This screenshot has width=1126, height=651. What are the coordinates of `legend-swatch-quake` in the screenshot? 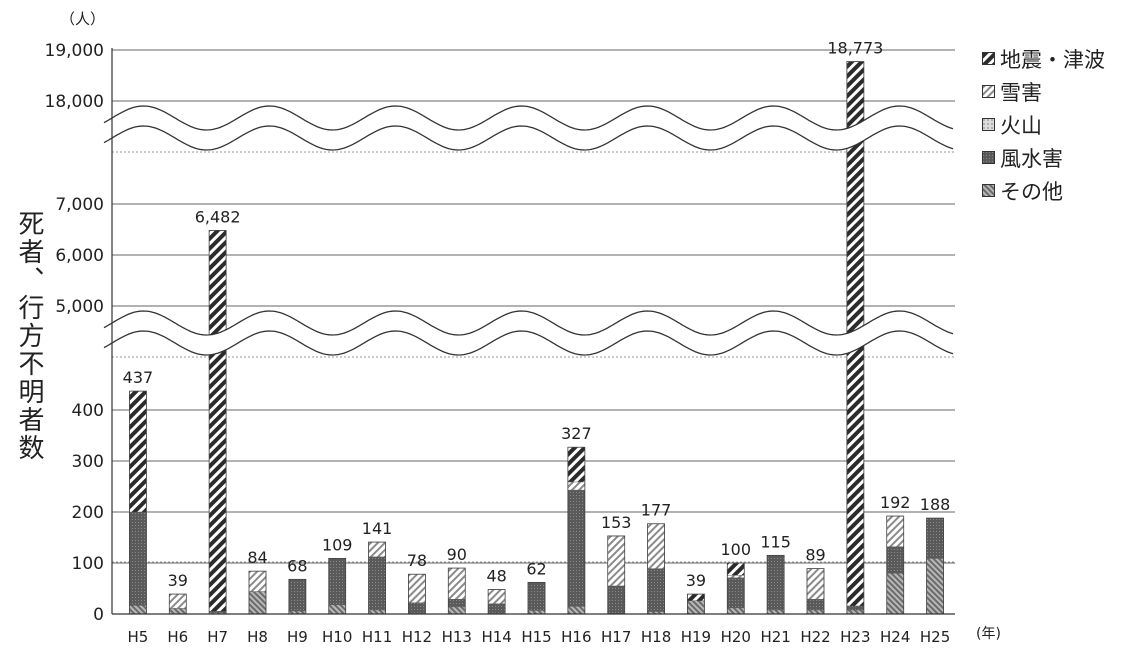 It's located at (988, 58).